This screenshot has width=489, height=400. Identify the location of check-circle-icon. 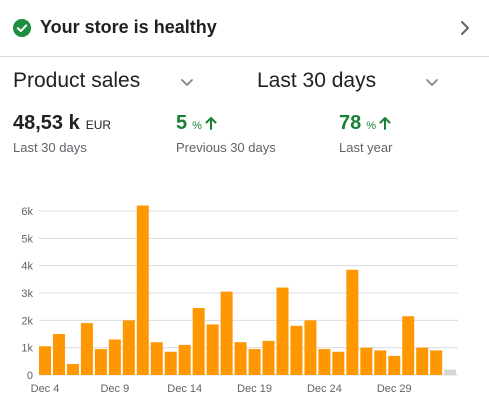
(22, 28).